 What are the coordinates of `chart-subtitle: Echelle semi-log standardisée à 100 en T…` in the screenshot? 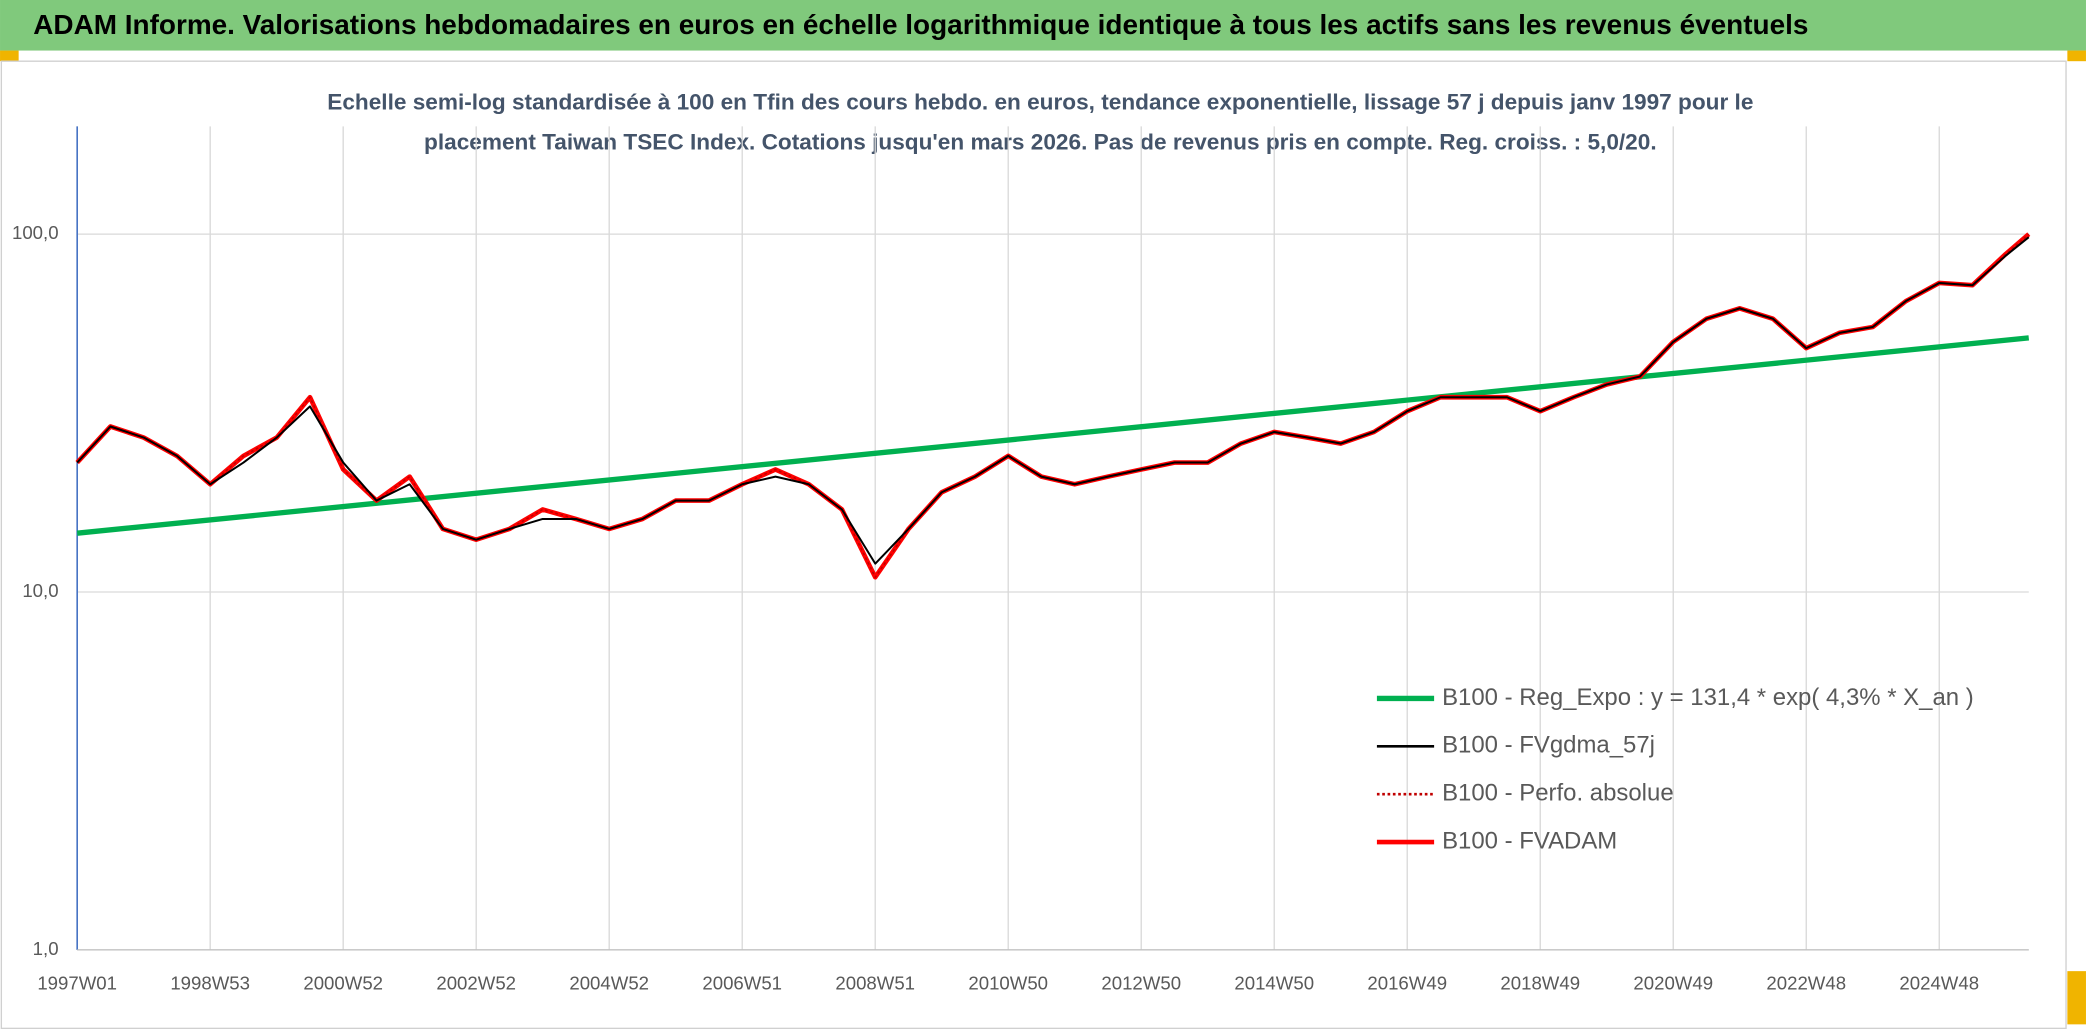 It's located at (1040, 102).